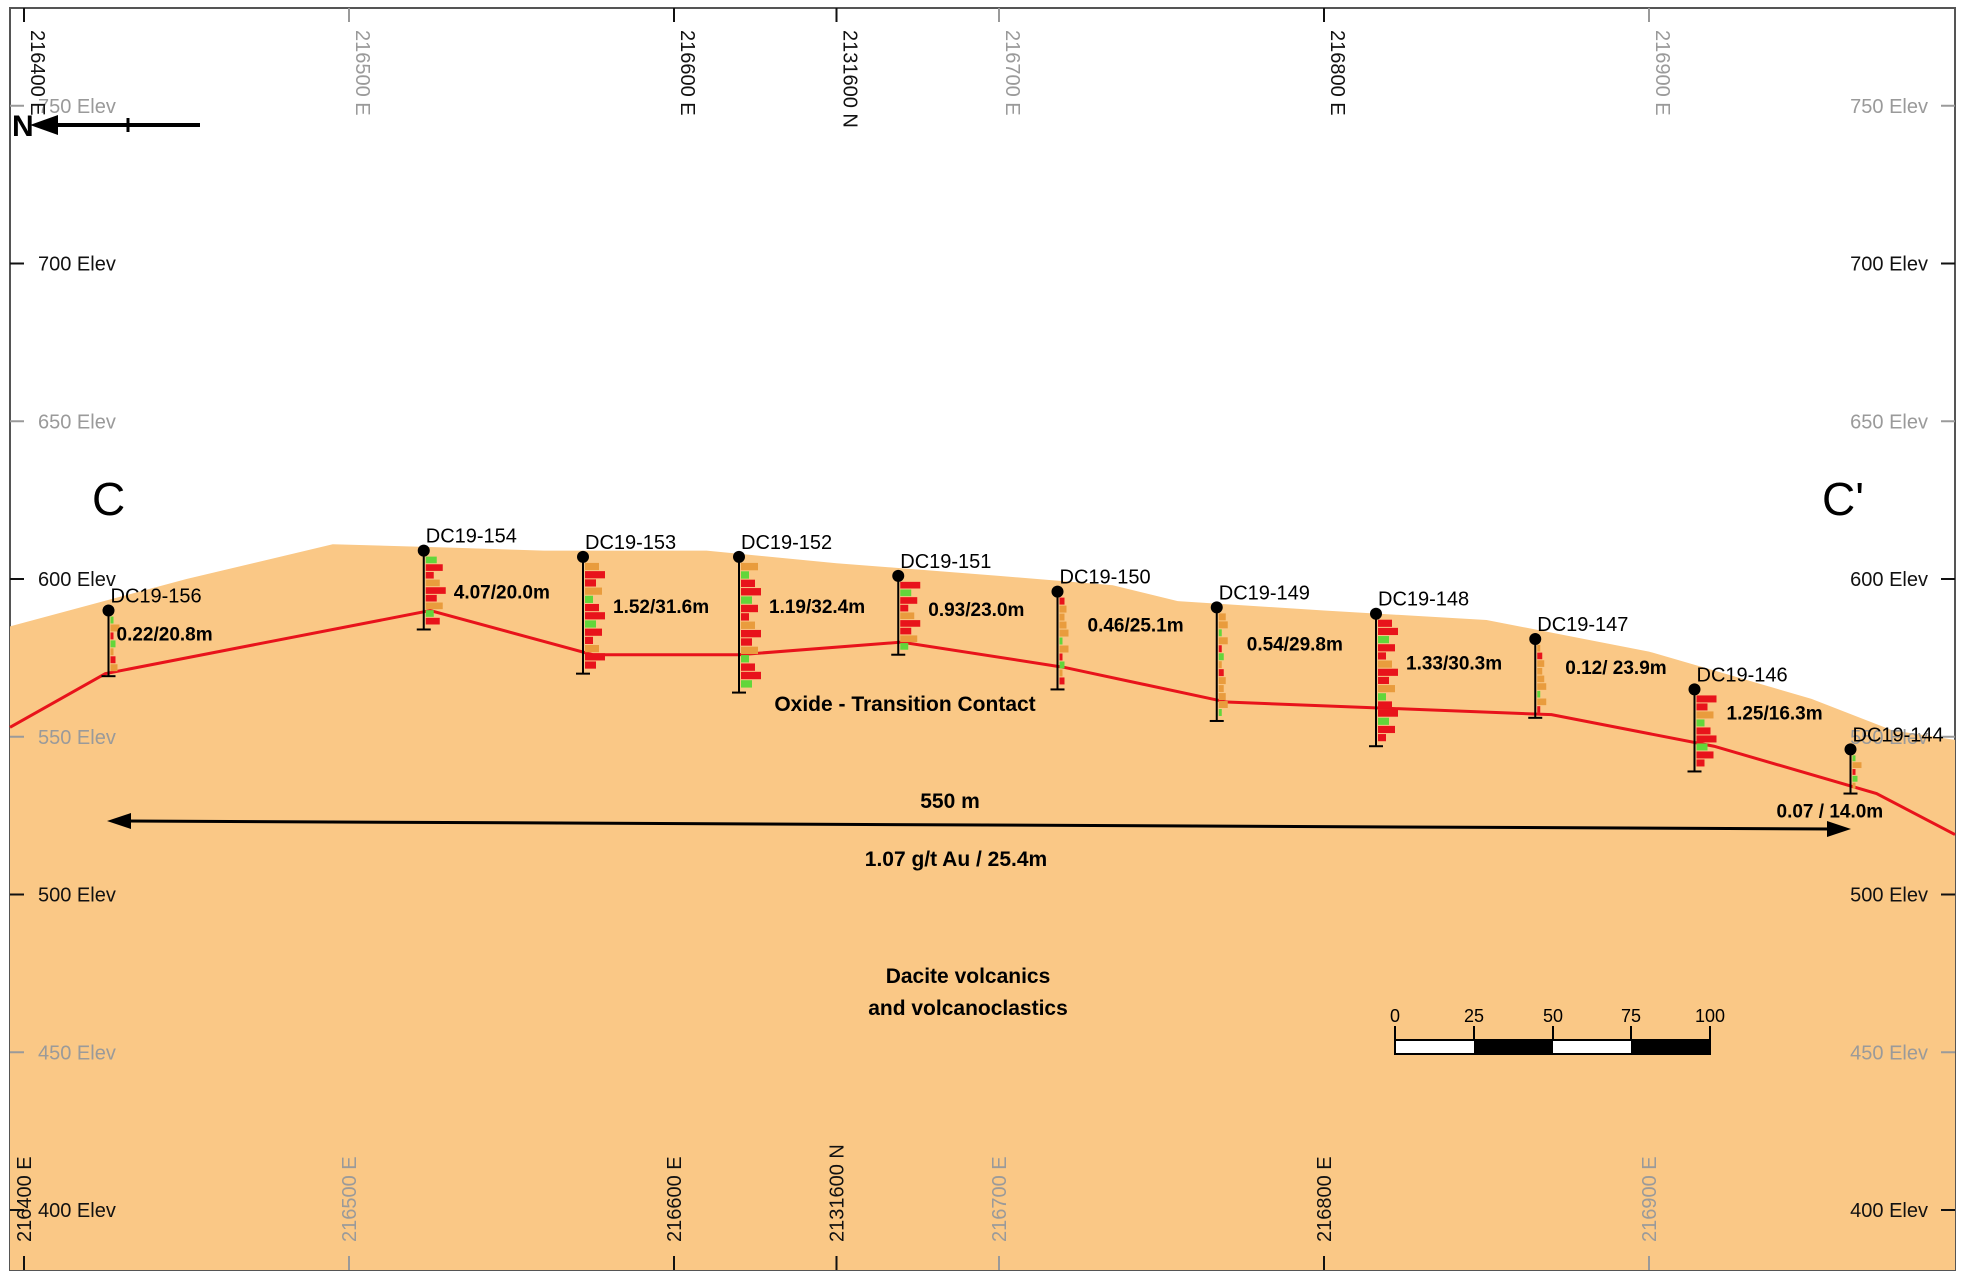 The height and width of the screenshot is (1276, 1961). What do you see at coordinates (675, 1199) in the screenshot?
I see `easting-label-bottom: 216600 E` at bounding box center [675, 1199].